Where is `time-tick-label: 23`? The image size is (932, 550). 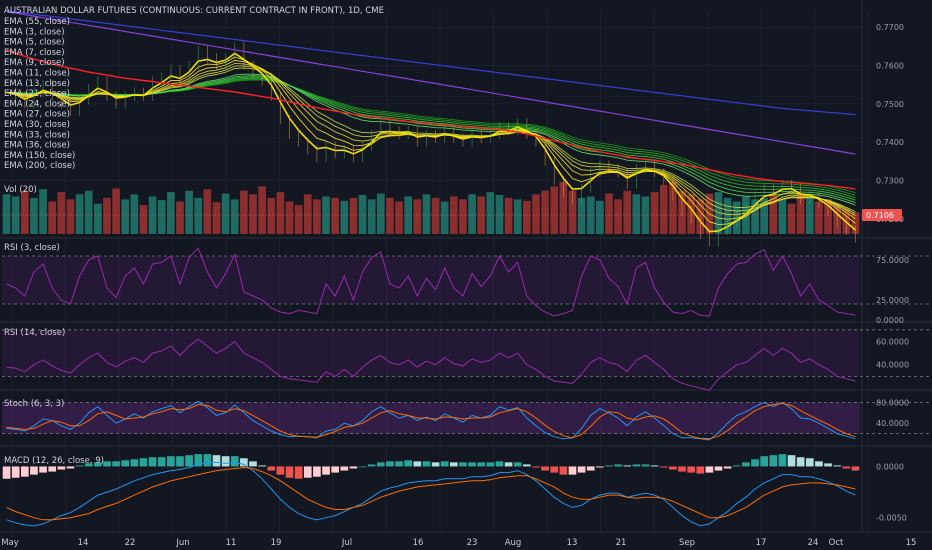
time-tick-label: 23 is located at coordinates (472, 543).